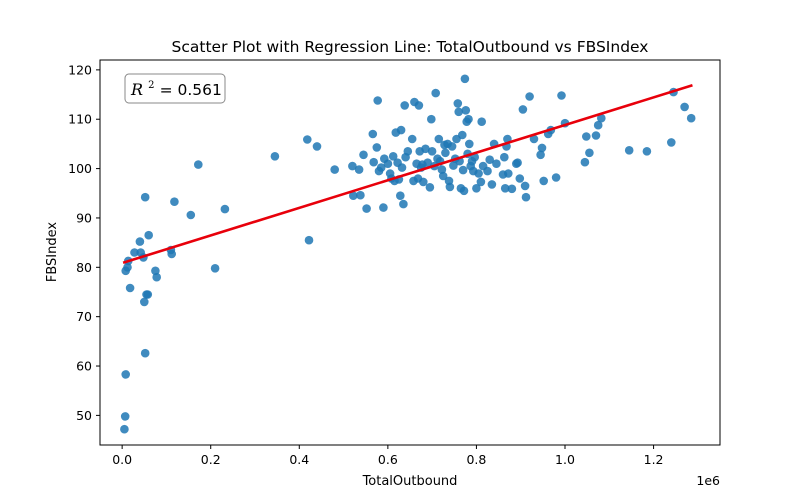 This screenshot has height=500, width=800. What do you see at coordinates (80, 69) in the screenshot?
I see `y-tick-label: 120` at bounding box center [80, 69].